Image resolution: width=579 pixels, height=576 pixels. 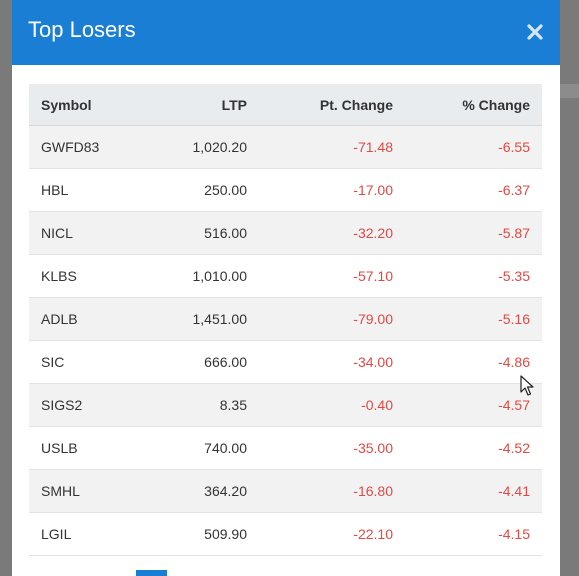 I want to click on table-row: KLBS 1,010.00 -57.10 -5.35, so click(x=285, y=276).